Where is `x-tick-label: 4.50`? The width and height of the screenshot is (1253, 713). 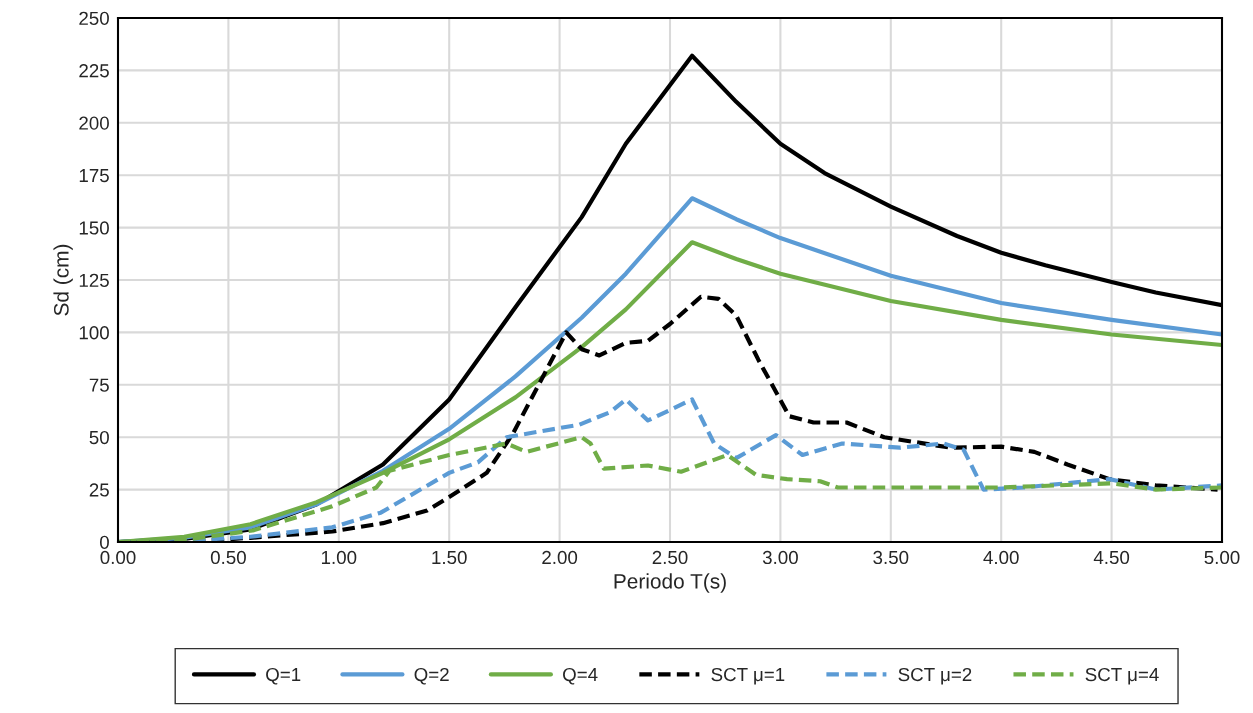 x-tick-label: 4.50 is located at coordinates (1111, 557).